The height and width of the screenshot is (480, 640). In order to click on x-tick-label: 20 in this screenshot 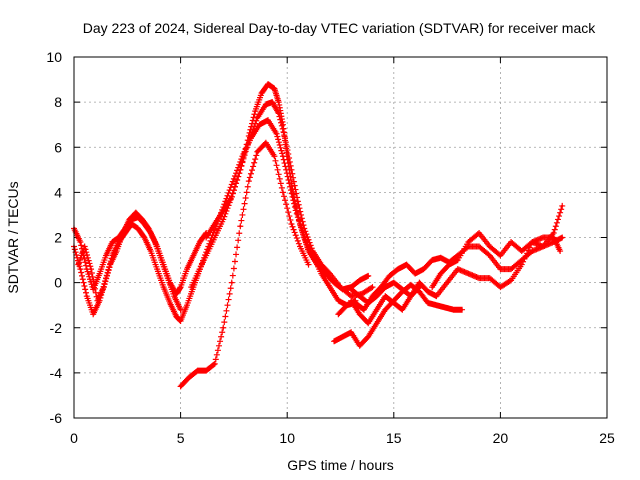, I will do `click(501, 438)`.